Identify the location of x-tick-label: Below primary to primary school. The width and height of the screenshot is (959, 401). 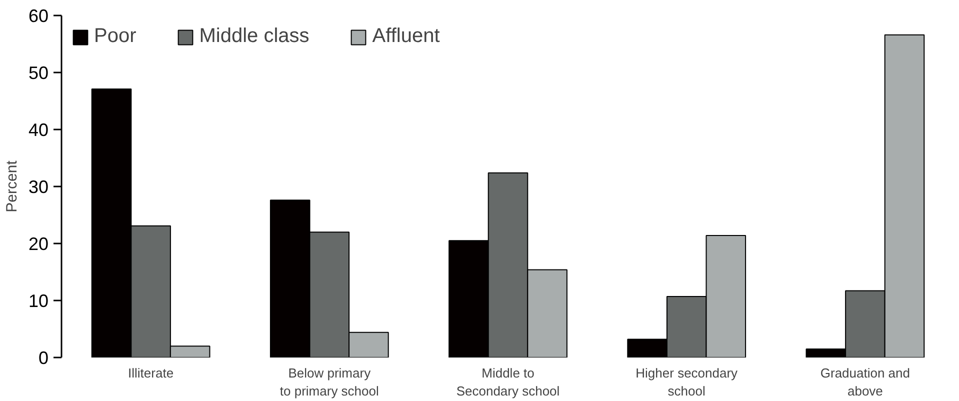
(329, 382).